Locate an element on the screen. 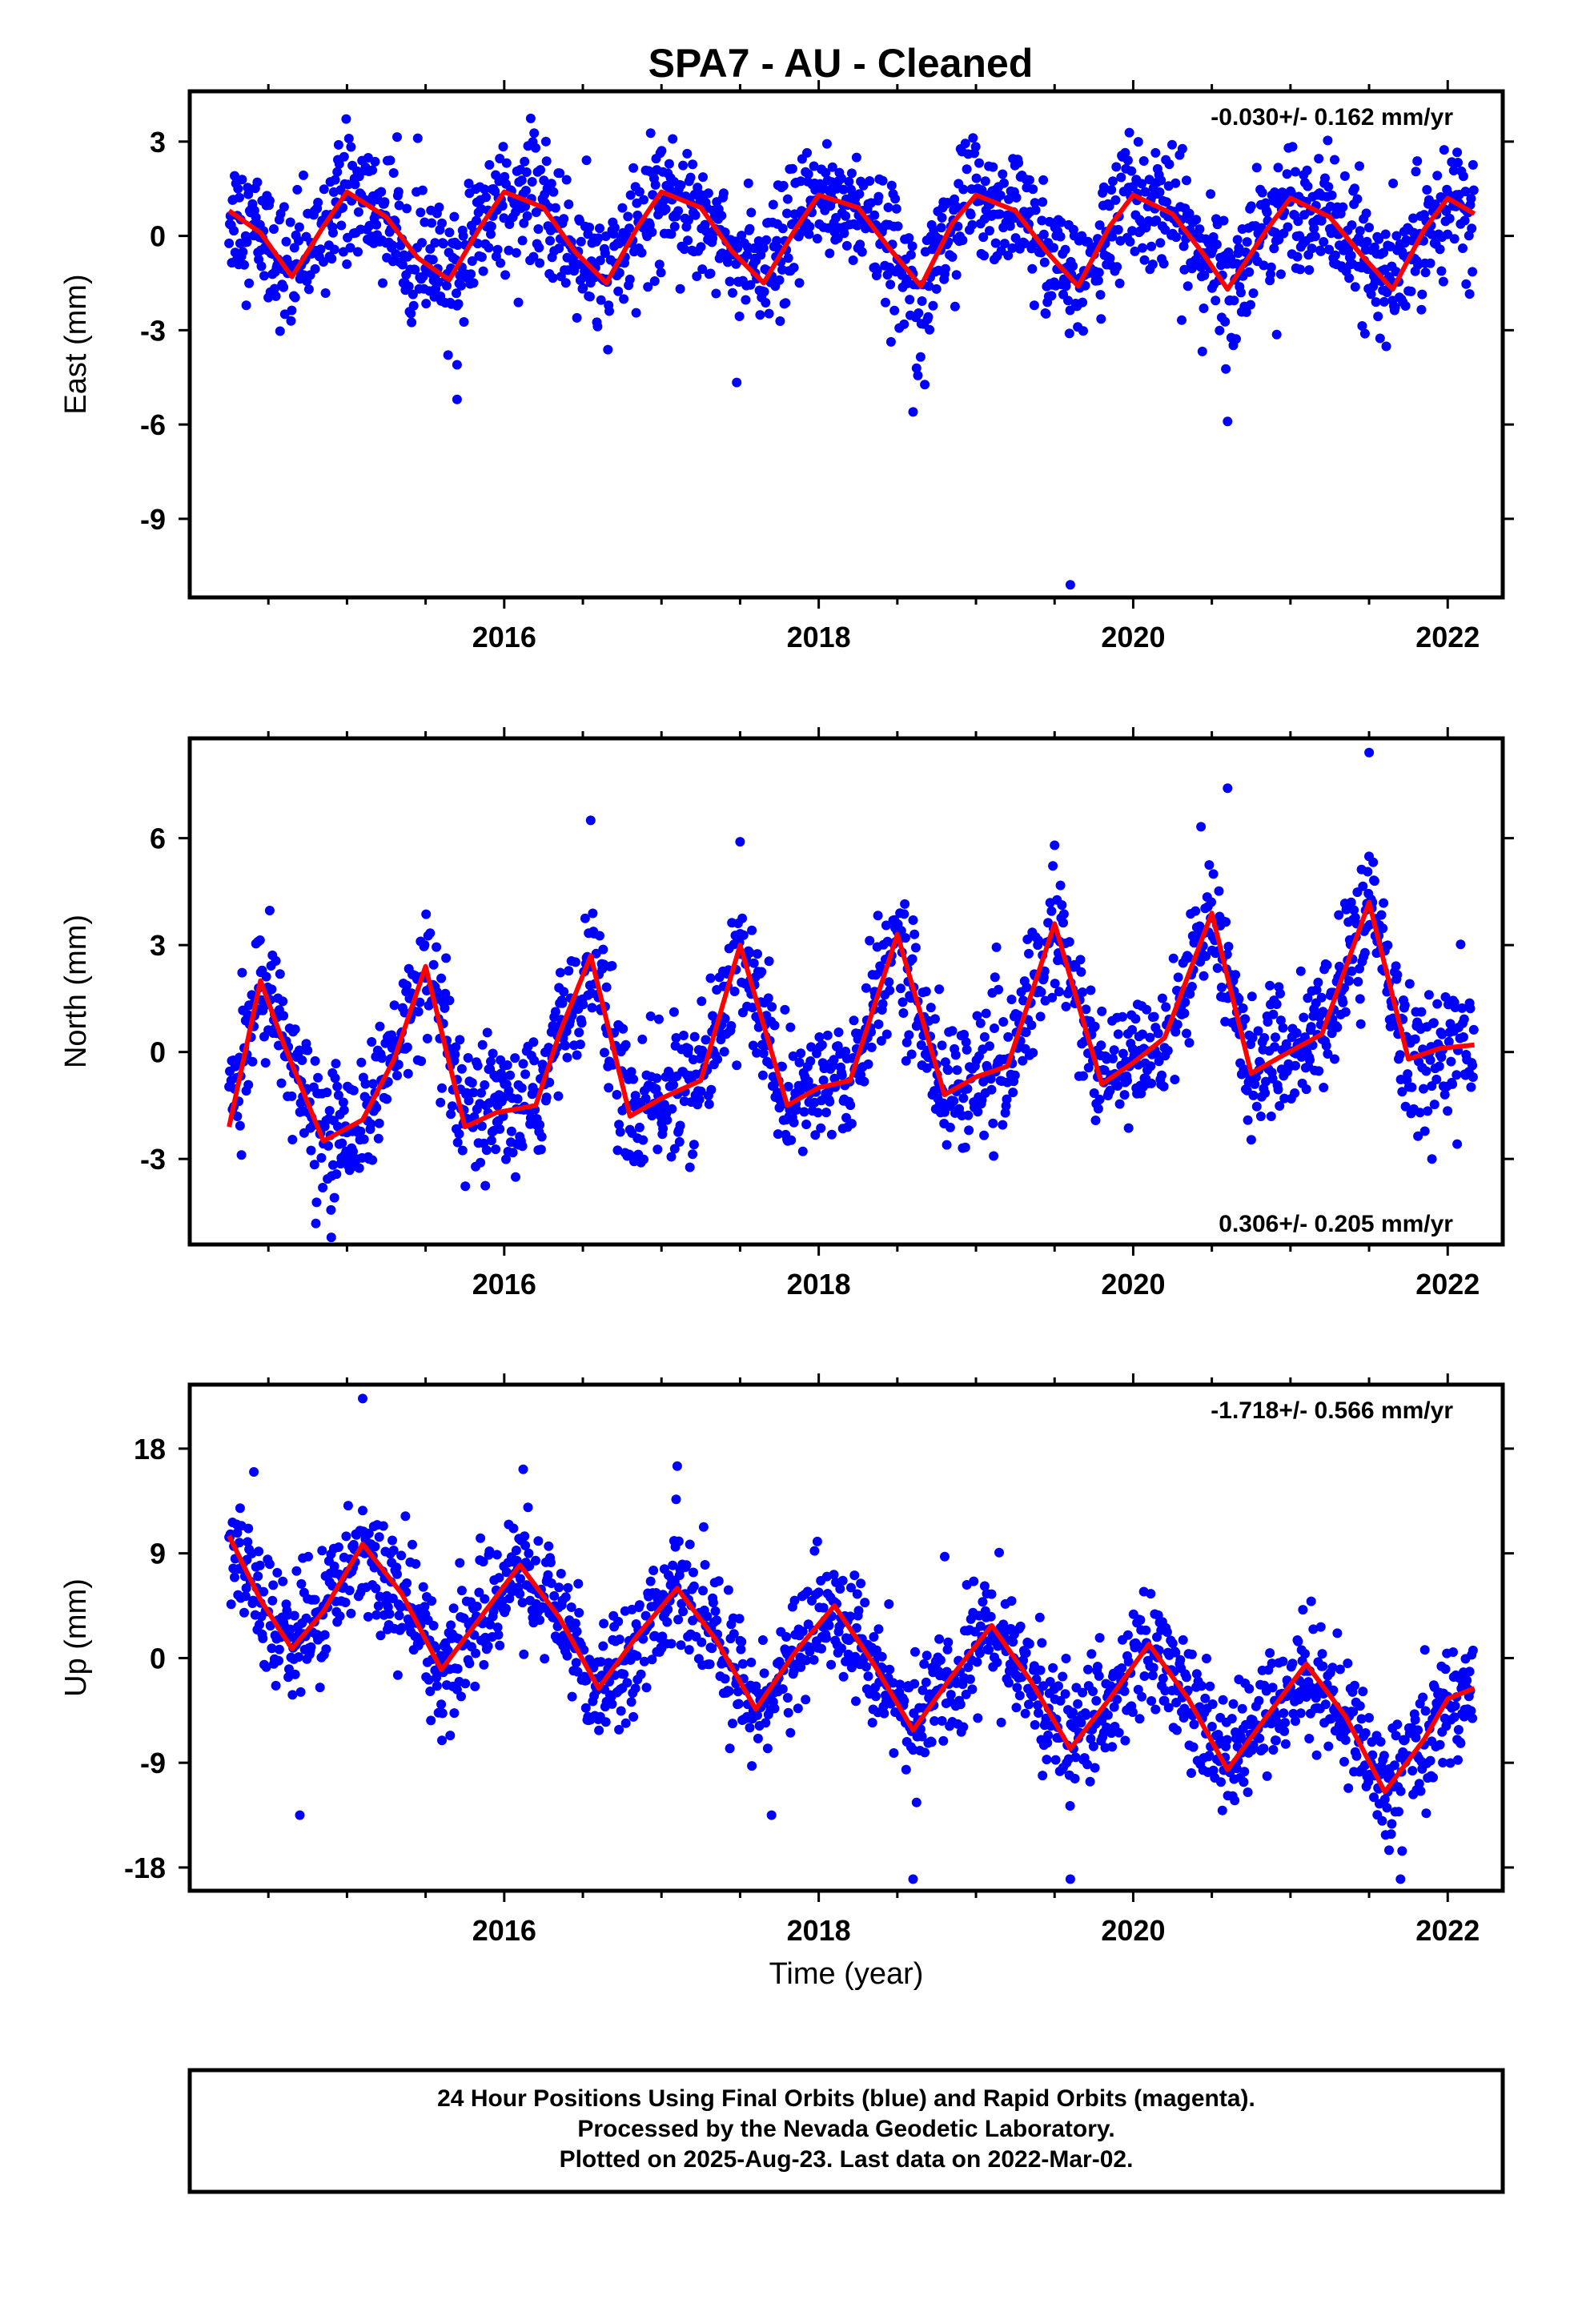 Image resolution: width=1582 pixels, height=2324 pixels. x-tick-label: 2016 is located at coordinates (504, 1284).